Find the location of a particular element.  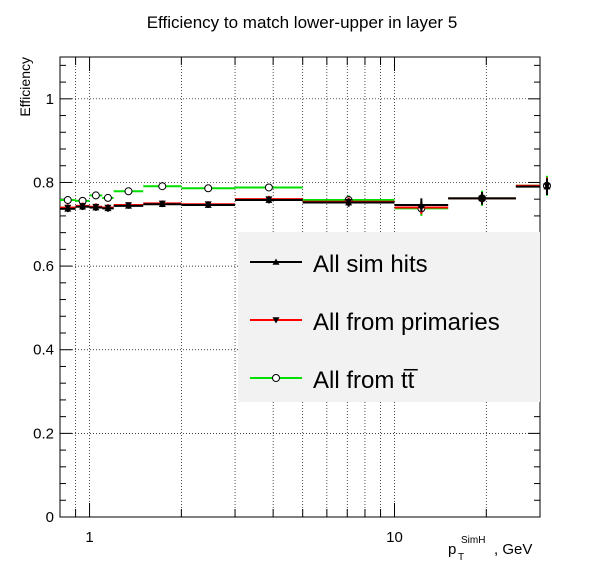

series-layer is located at coordinates (305, 195).